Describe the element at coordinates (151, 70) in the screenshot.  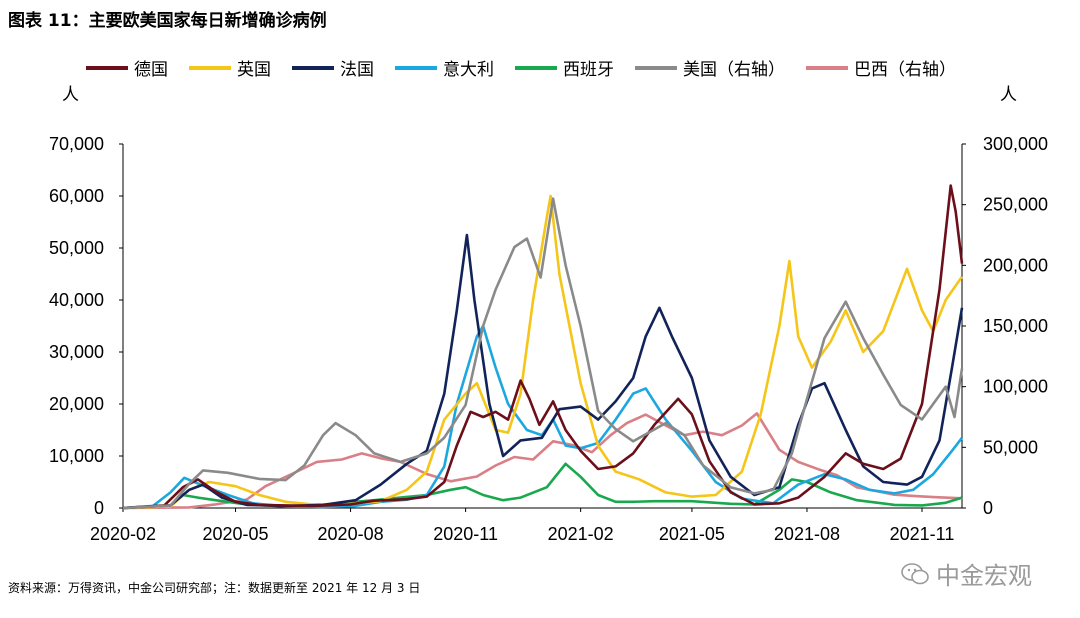
I see `legend-label-germany: 德国` at that location.